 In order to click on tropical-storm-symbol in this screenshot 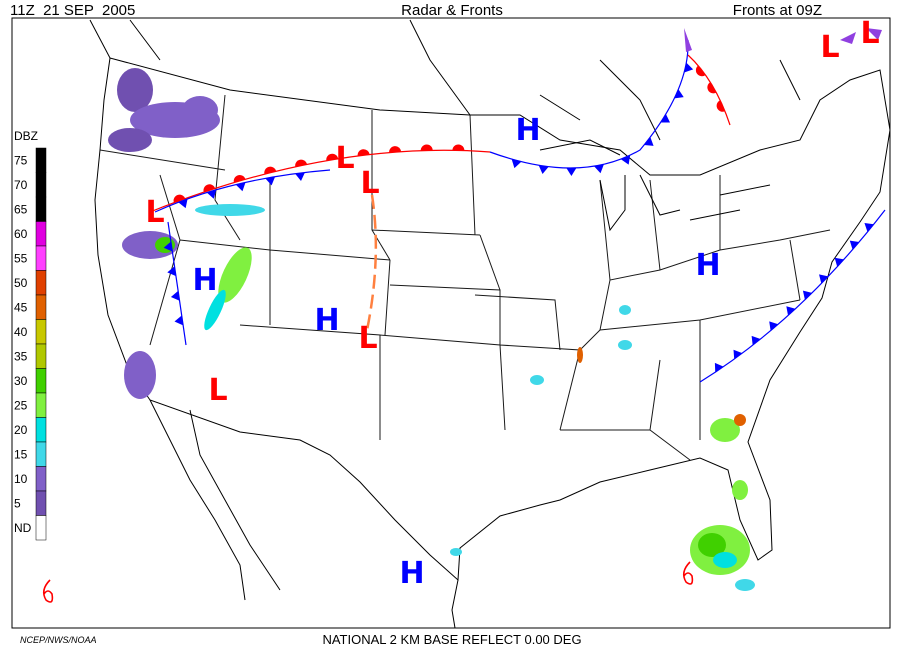, I will do `click(688, 573)`.